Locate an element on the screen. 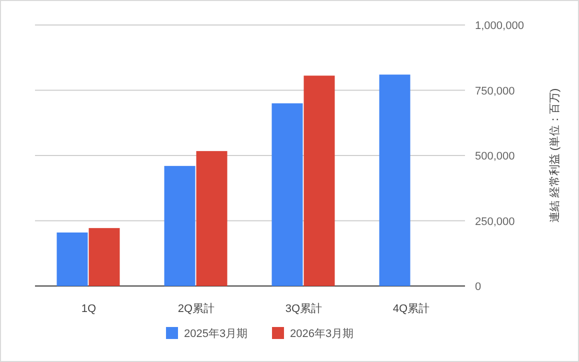 This screenshot has width=579, height=362. legend-label: 2025年3月期 is located at coordinates (216, 334).